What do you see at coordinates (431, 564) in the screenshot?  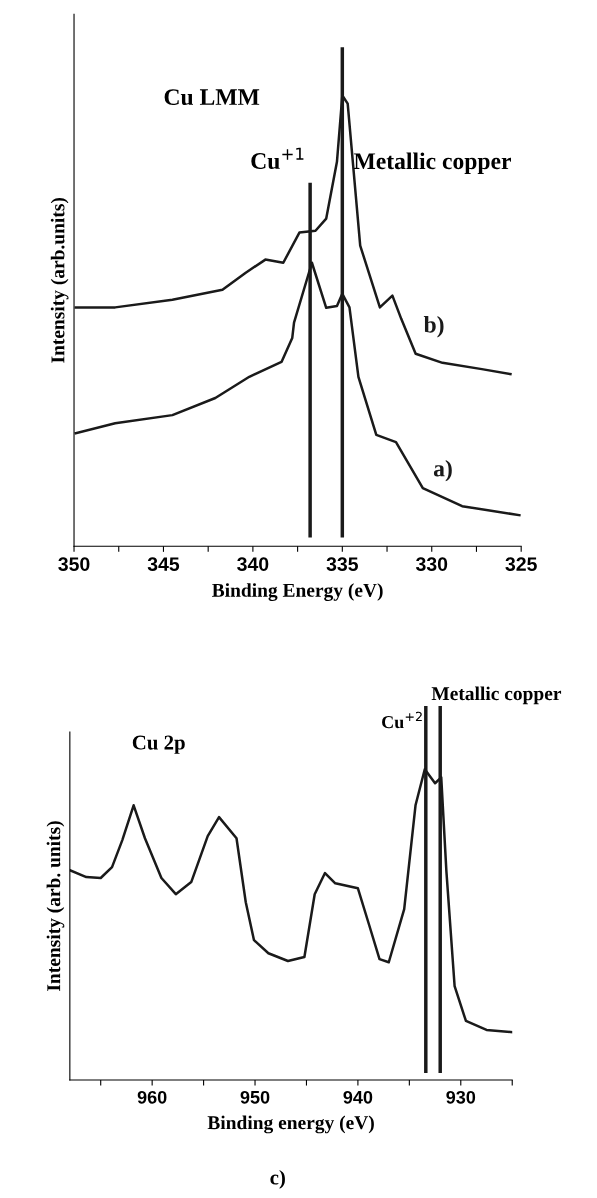 I see `x-tick-label: 330` at bounding box center [431, 564].